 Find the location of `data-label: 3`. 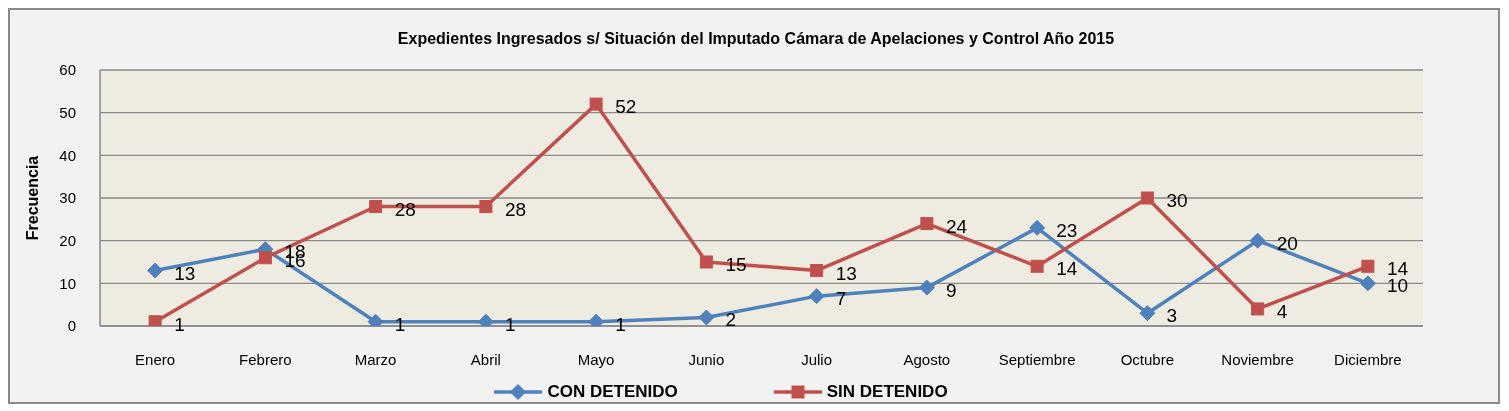

data-label: 3 is located at coordinates (1171, 316).